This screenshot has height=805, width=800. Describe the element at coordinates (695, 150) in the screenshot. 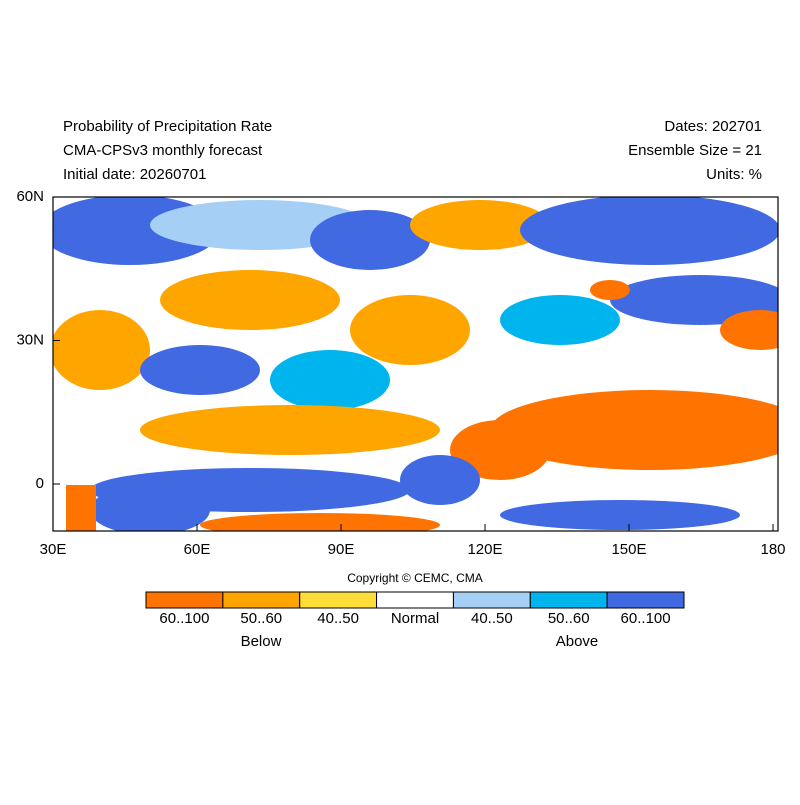

I see `ensemble: Ensemble Size = 21` at that location.